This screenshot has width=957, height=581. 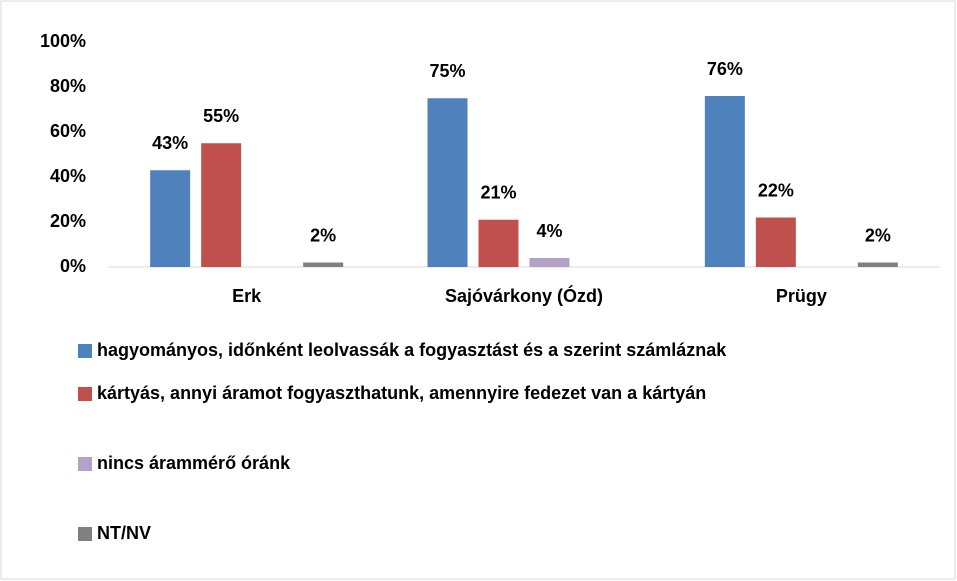 I want to click on x-tick-label: Prügy, so click(x=801, y=296).